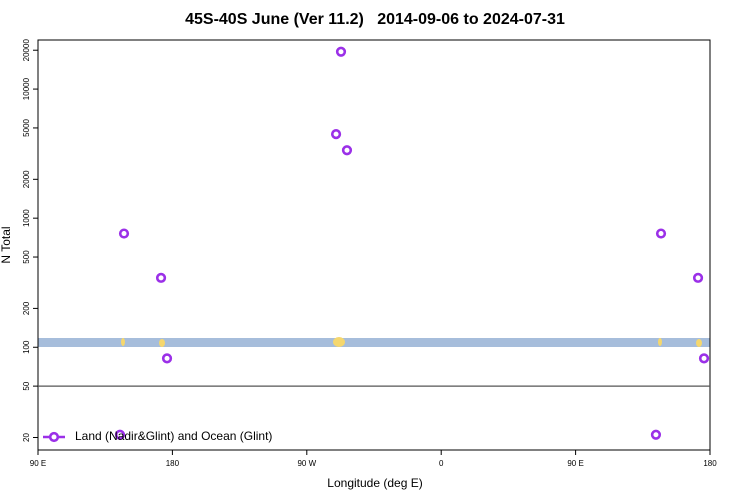 This screenshot has height=500, width=750. What do you see at coordinates (26, 385) in the screenshot?
I see `y-tick-label: 50` at bounding box center [26, 385].